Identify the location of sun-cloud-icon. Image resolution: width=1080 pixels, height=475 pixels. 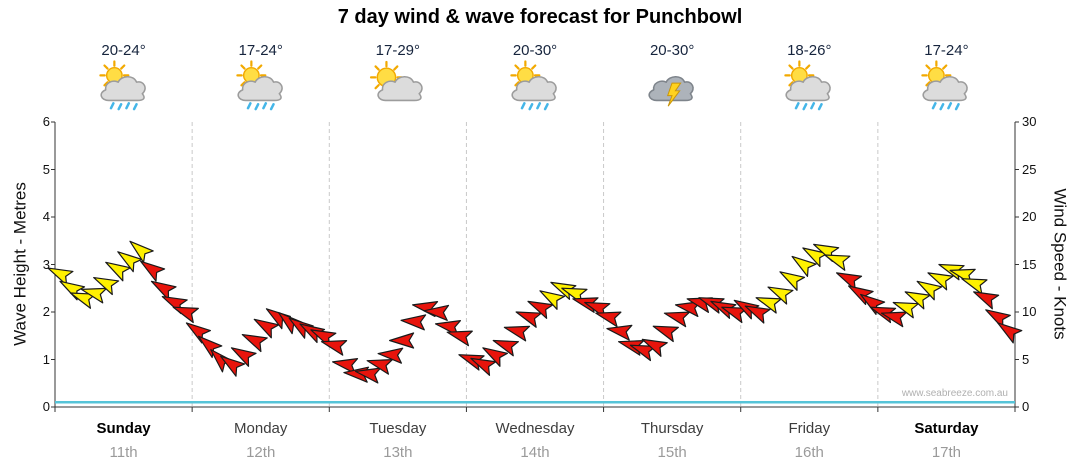
(396, 81).